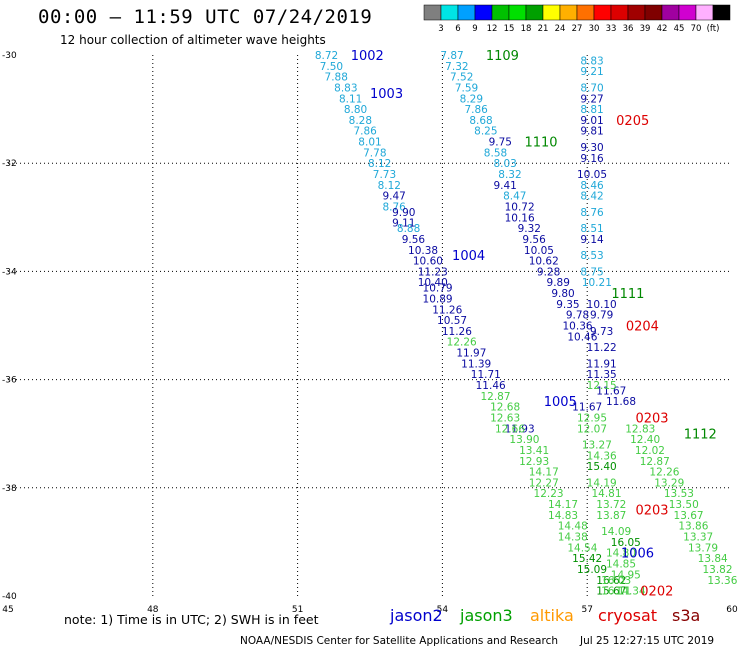 Image resolution: width=740 pixels, height=650 pixels. Describe the element at coordinates (509, 29) in the screenshot. I see `colorbar-label: 15` at that location.